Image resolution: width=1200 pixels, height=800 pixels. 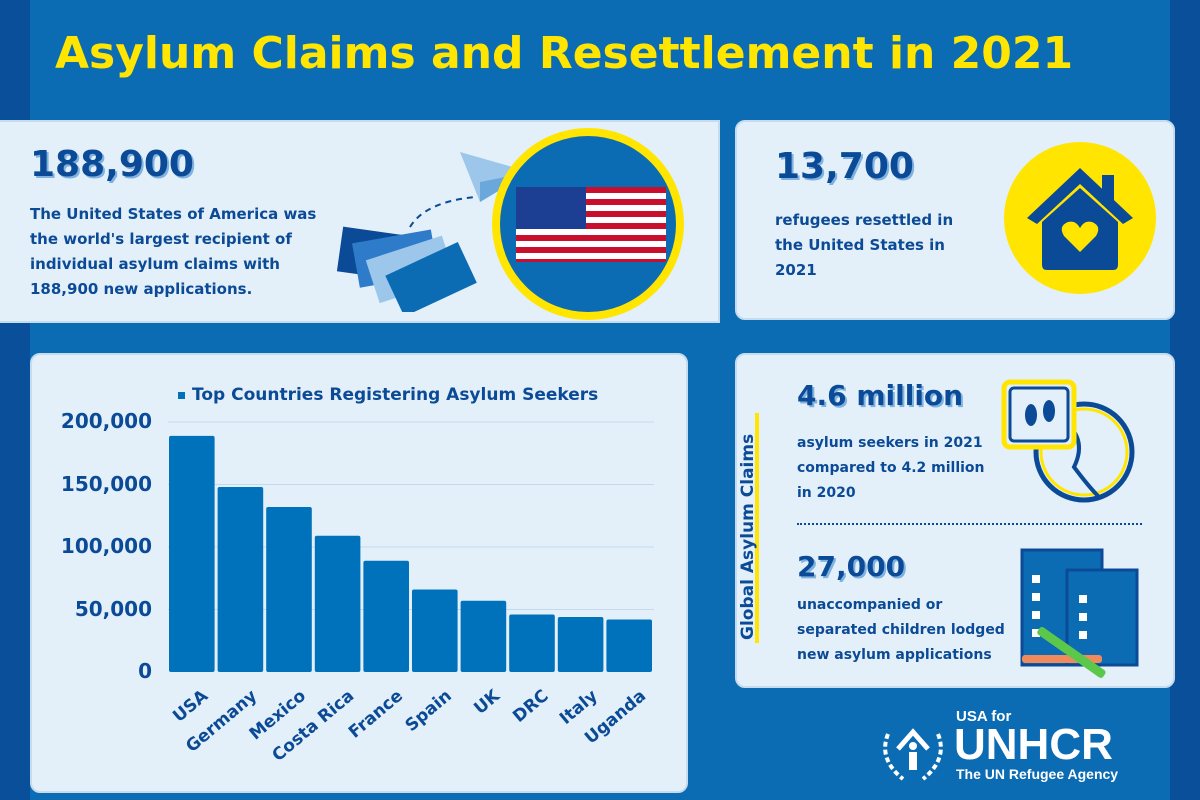 What do you see at coordinates (757, 528) in the screenshot?
I see `yellow-line` at bounding box center [757, 528].